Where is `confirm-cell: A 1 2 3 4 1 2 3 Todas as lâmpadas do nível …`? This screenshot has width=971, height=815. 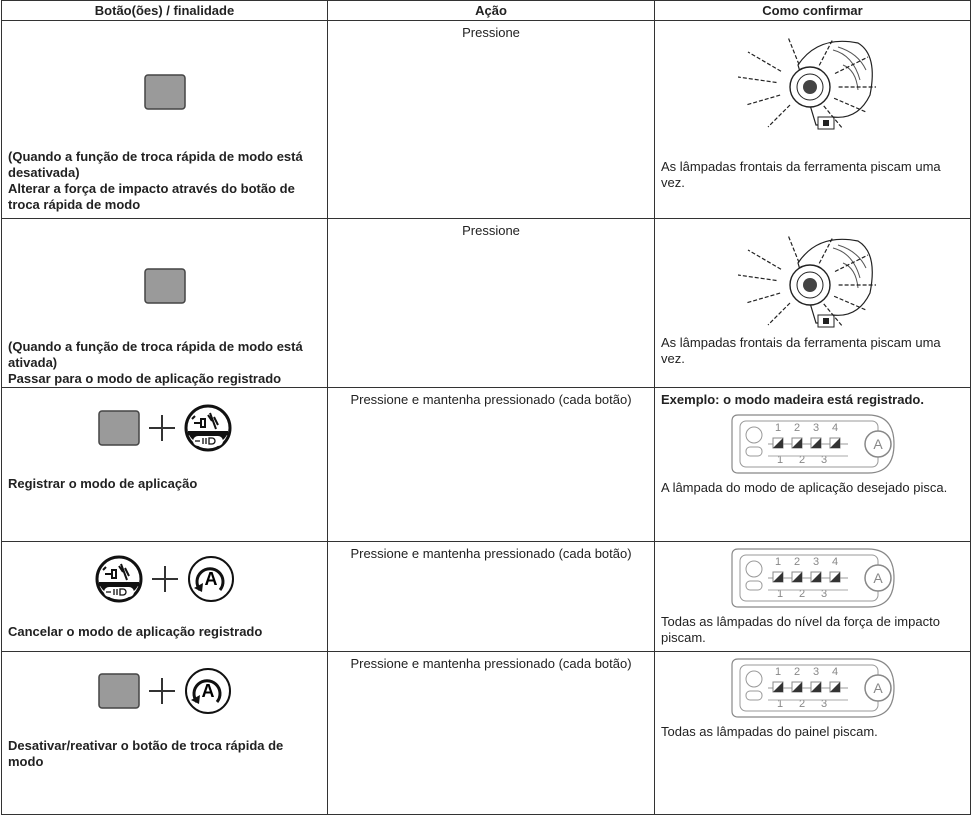
confirm-cell: A 1 2 3 4 1 2 3 Todas as lâmpadas do nível … is located at coordinates (812, 596).